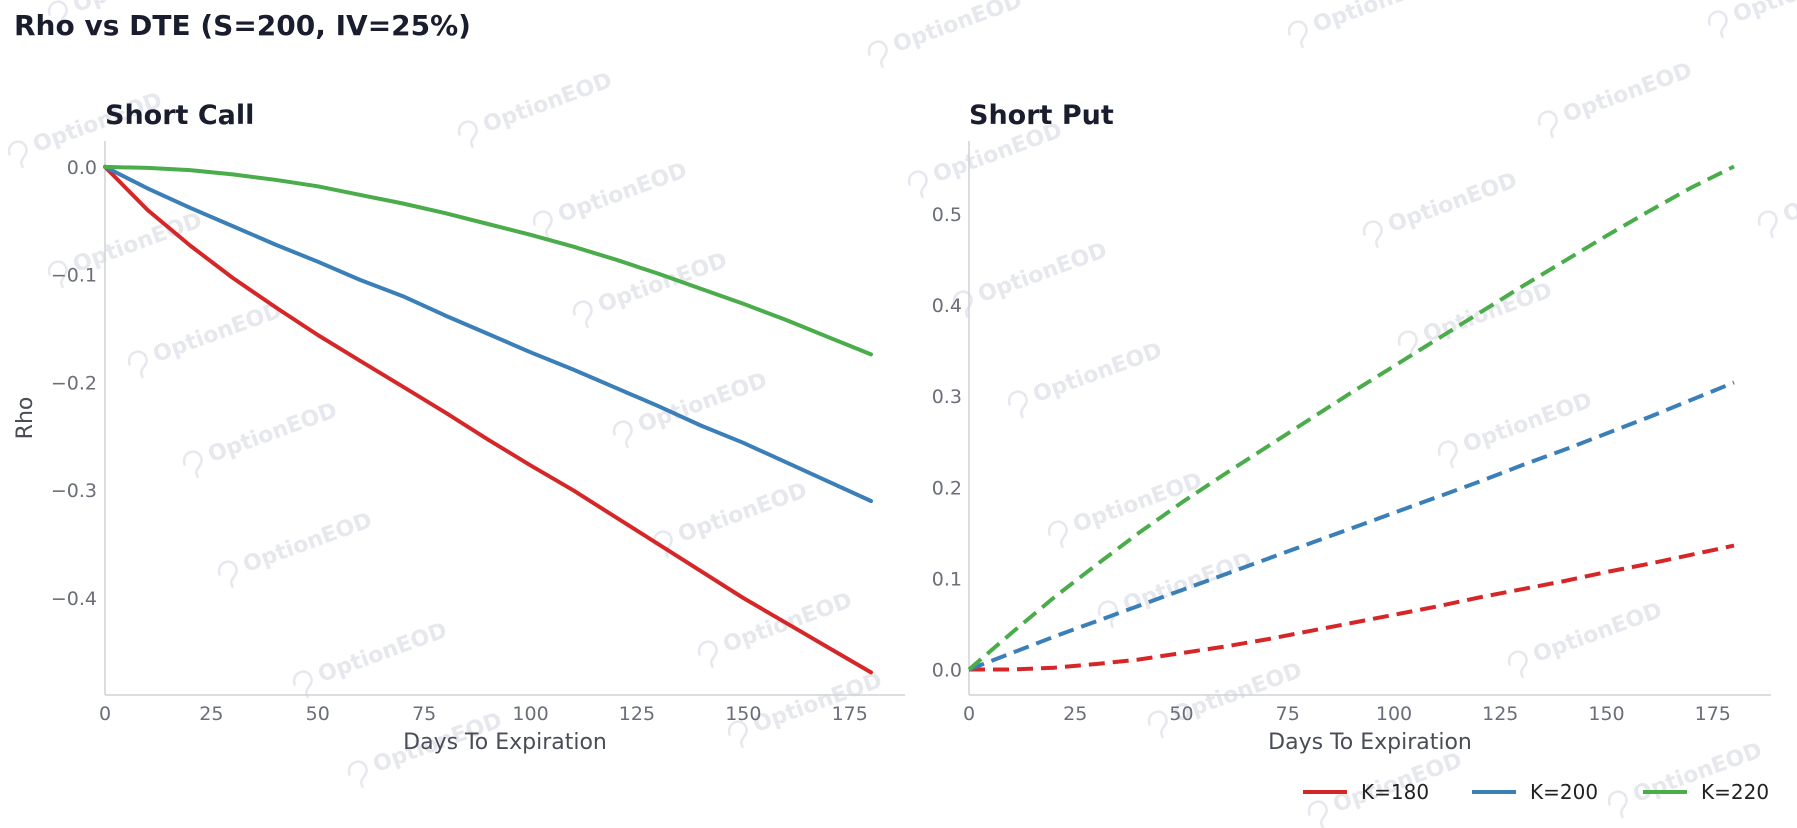 This screenshot has height=828, width=1797. I want to click on y-tick-label: 0.4, so click(947, 306).